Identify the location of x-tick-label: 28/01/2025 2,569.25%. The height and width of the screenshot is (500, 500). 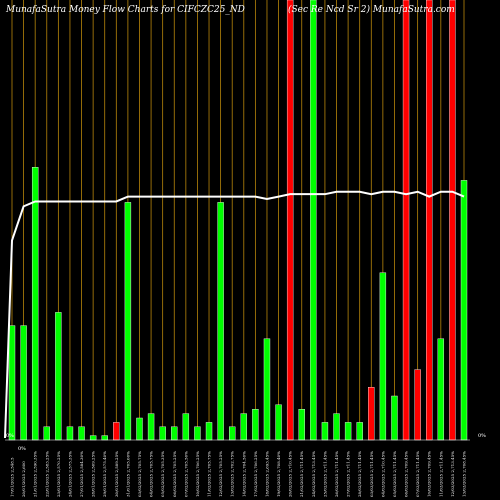
(93, 474).